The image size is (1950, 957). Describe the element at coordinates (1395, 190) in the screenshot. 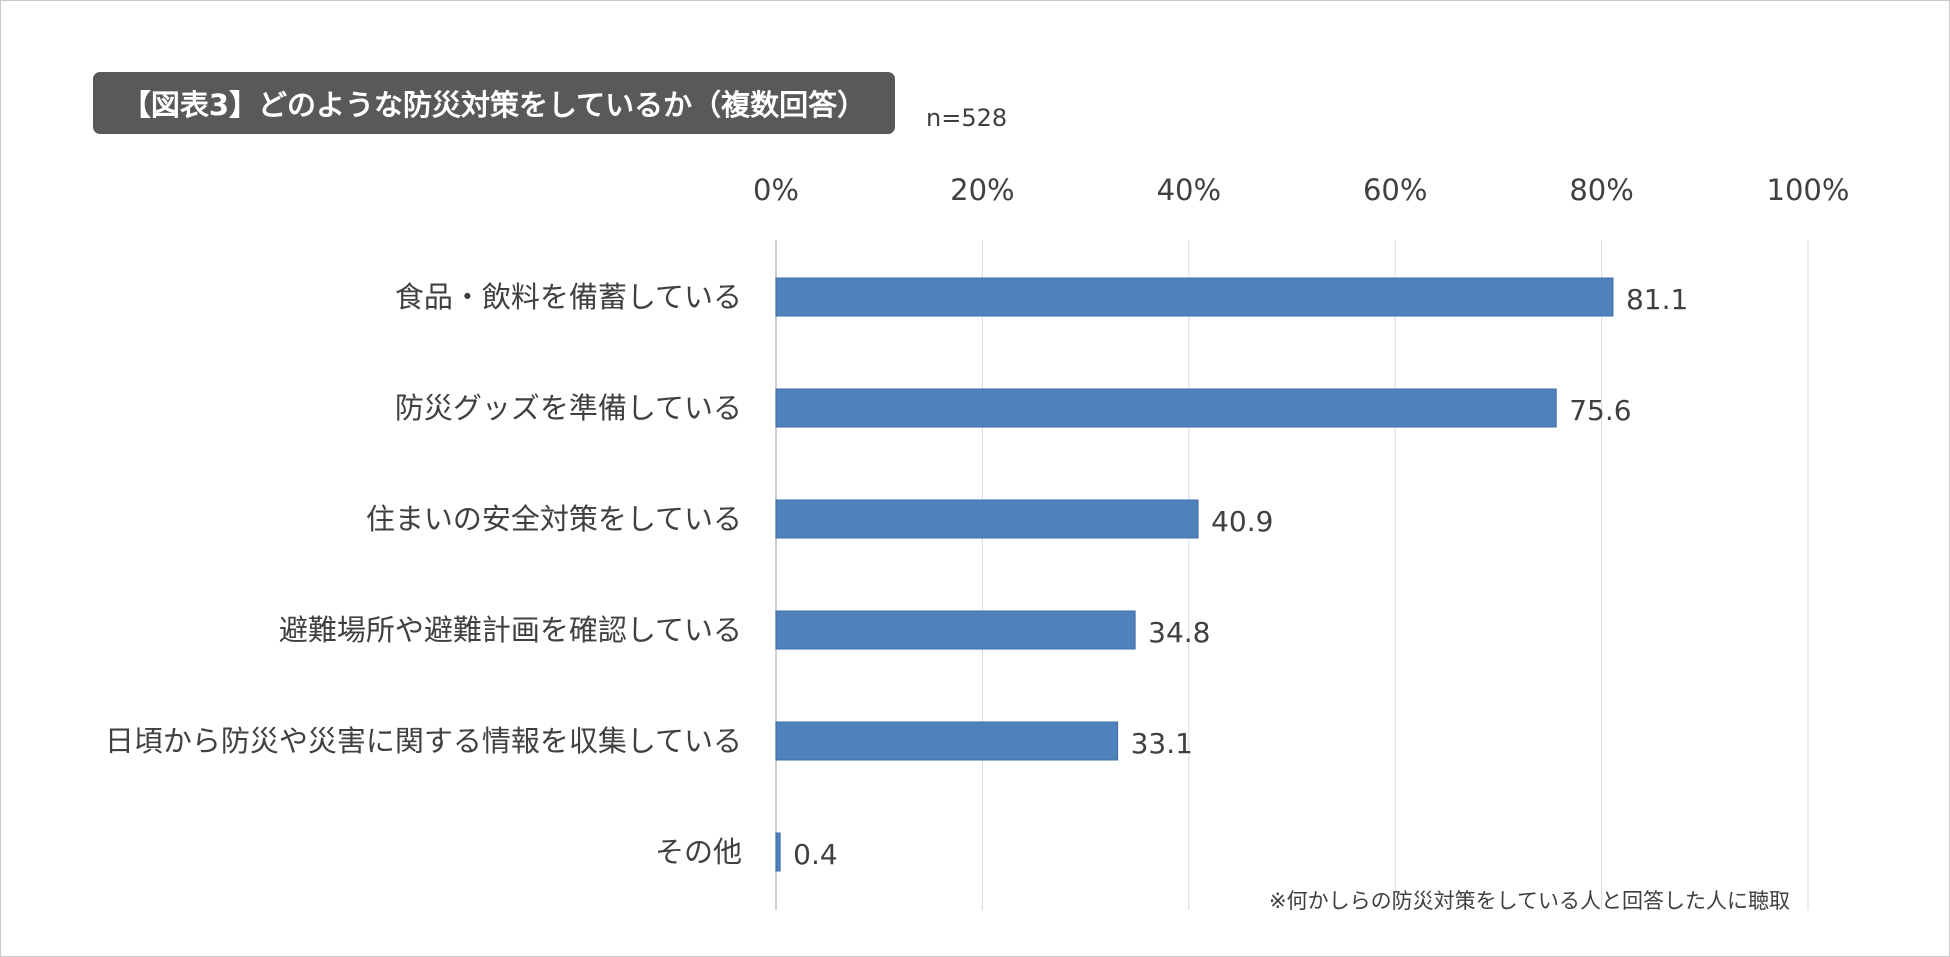

I see `x-tick-label: 60%` at that location.